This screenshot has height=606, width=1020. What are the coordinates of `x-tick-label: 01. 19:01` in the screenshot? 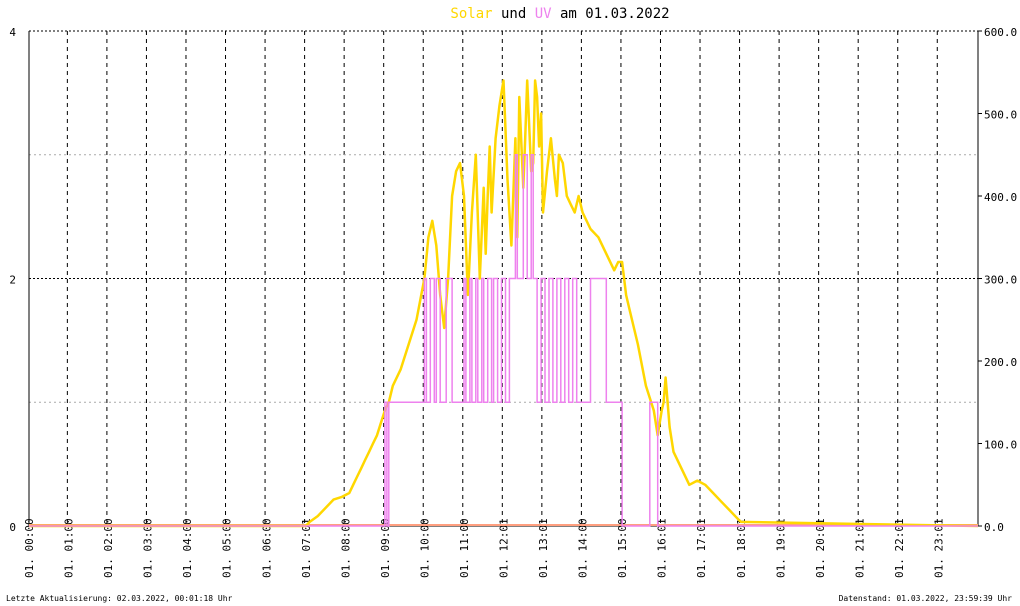 It's located at (780, 548).